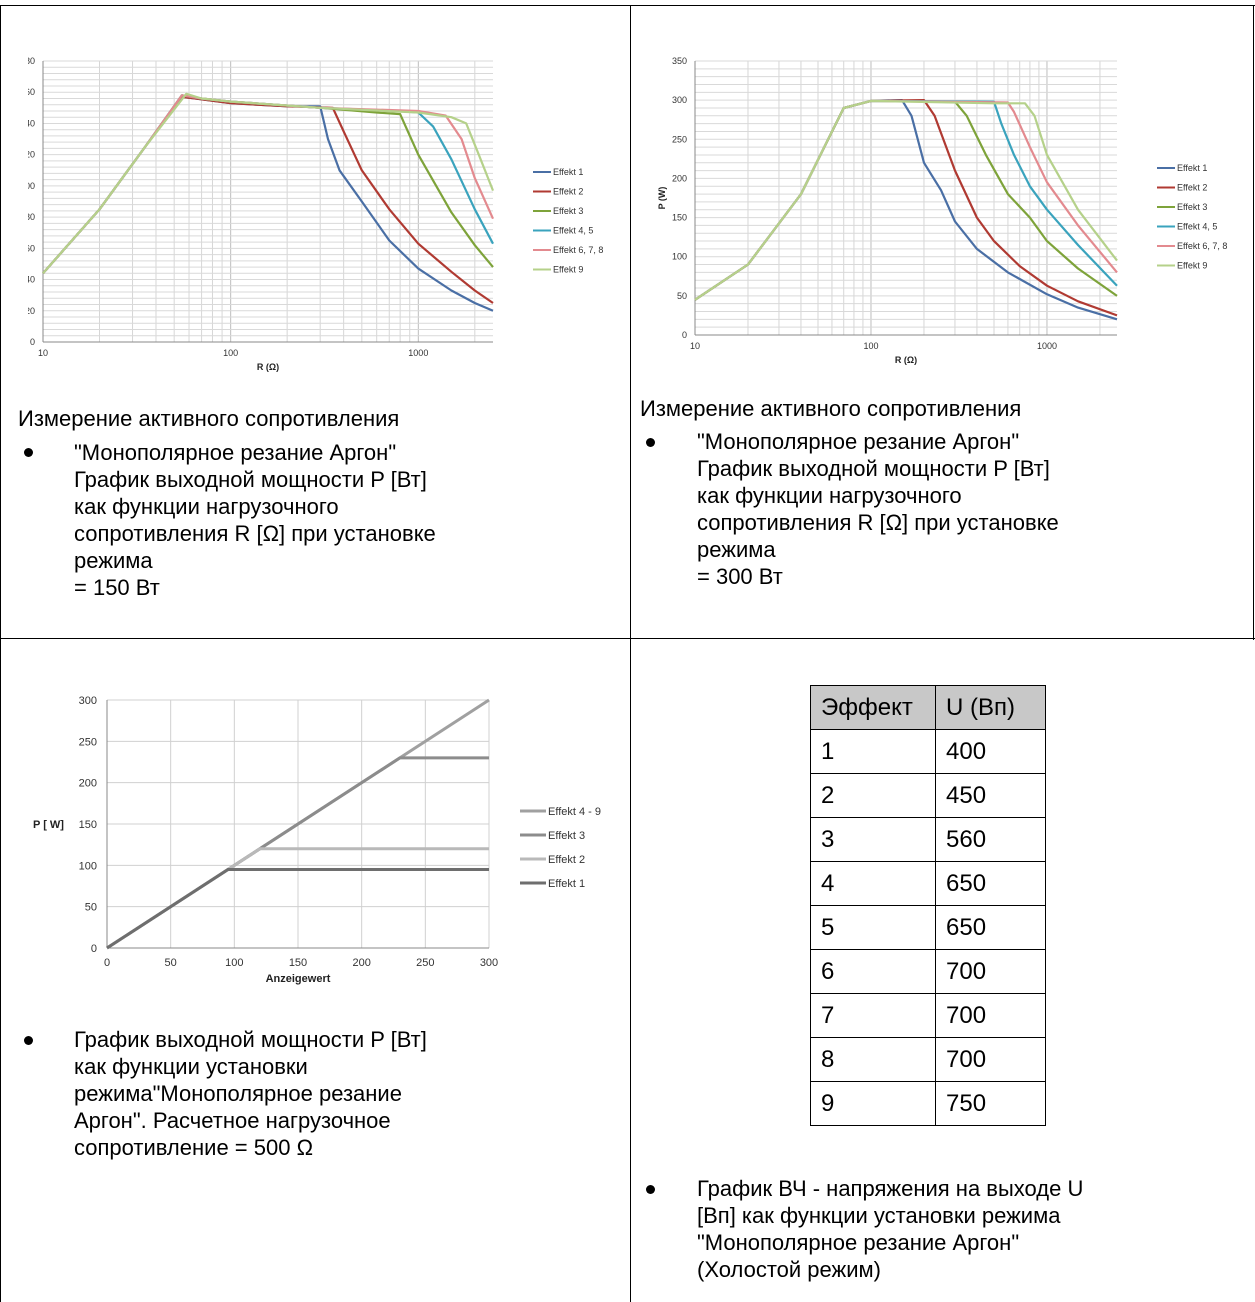 This screenshot has width=1255, height=1302. I want to click on table-row: 4 650, so click(928, 883).